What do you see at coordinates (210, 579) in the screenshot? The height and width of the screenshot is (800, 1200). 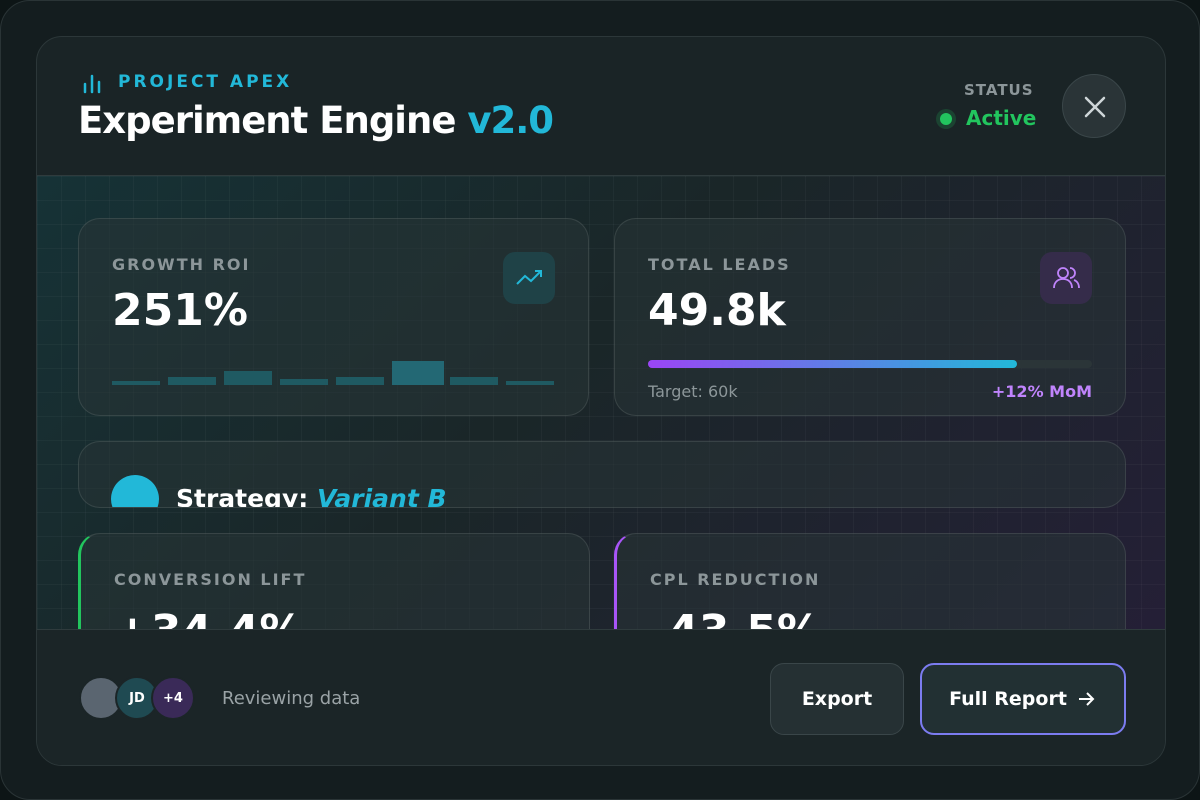 I see `result-label: CONVERSION LIFT` at bounding box center [210, 579].